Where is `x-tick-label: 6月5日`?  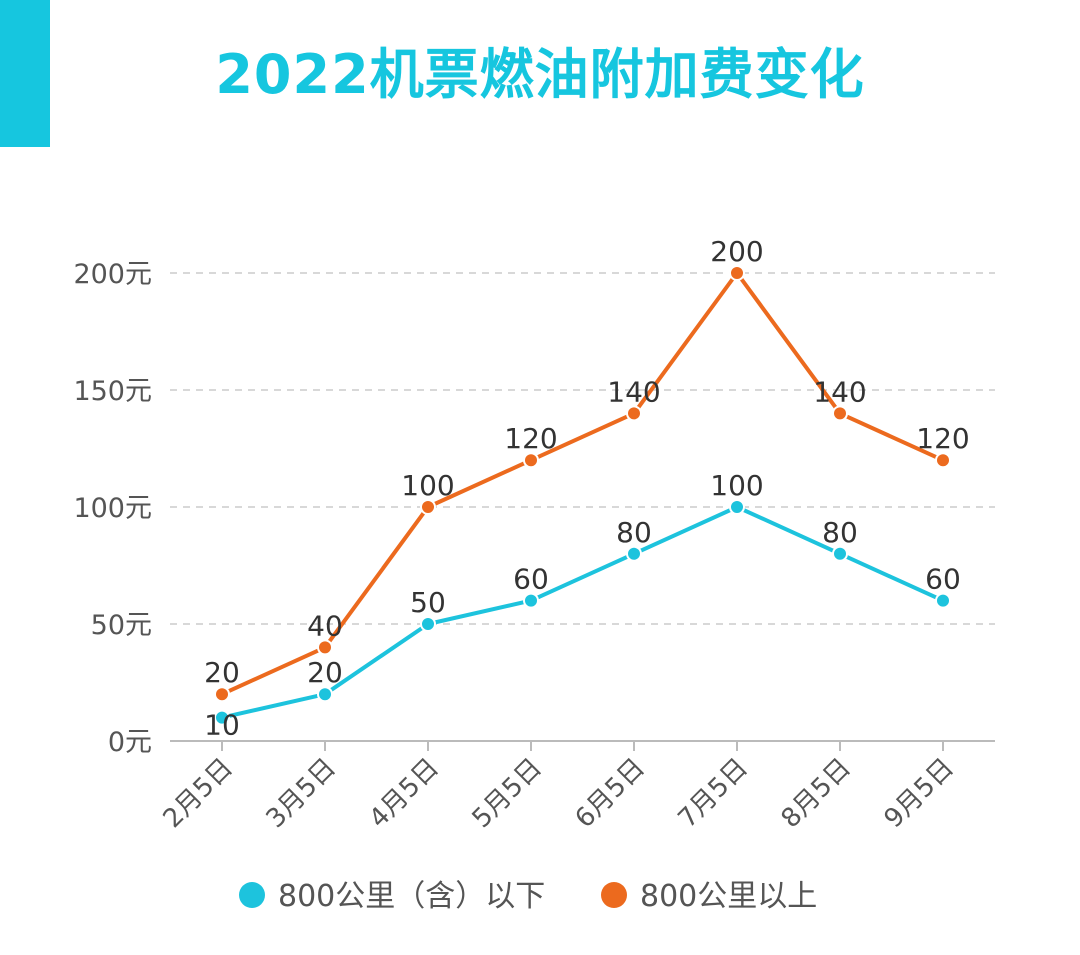
x-tick-label: 6月5日 is located at coordinates (610, 793).